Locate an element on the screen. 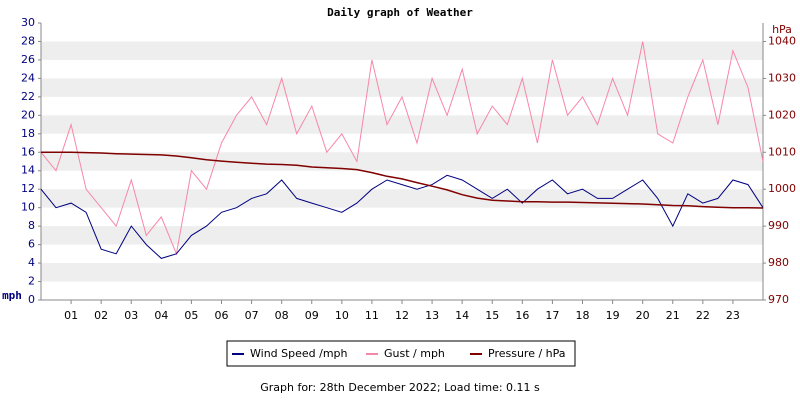 The width and height of the screenshot is (800, 400). x-tick-label: 14 is located at coordinates (462, 315).